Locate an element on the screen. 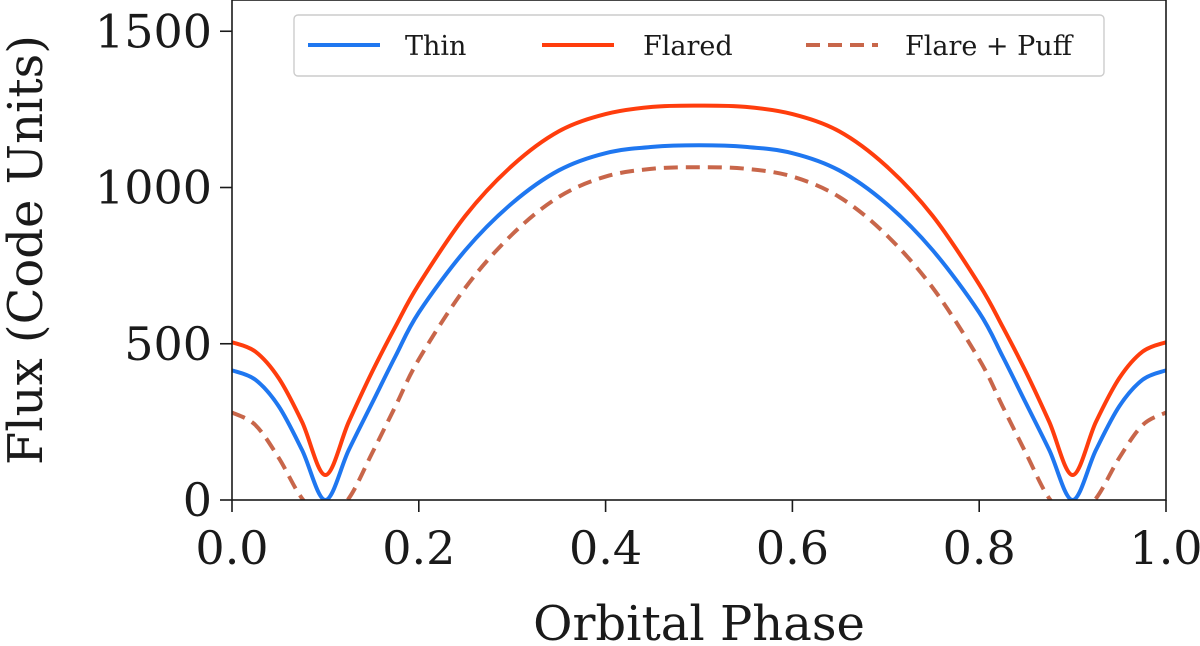 Image resolution: width=1200 pixels, height=646 pixels. legend-box is located at coordinates (699, 45).